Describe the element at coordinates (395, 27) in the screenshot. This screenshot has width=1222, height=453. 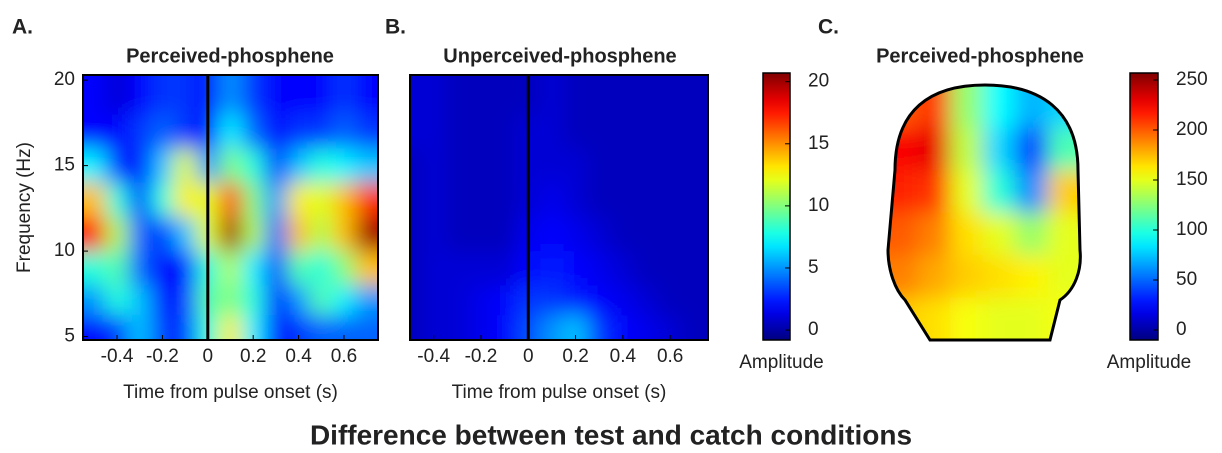
I see `panel-label: B.` at that location.